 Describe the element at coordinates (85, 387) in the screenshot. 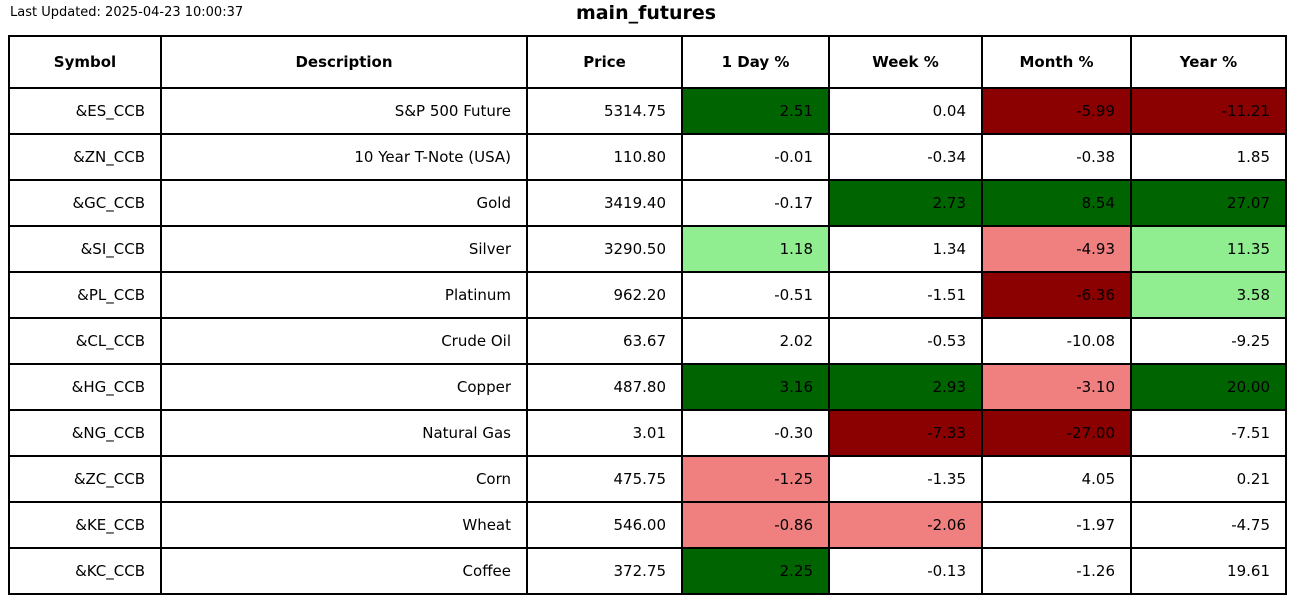

I see `symbol-cell: &HG_CCB` at that location.